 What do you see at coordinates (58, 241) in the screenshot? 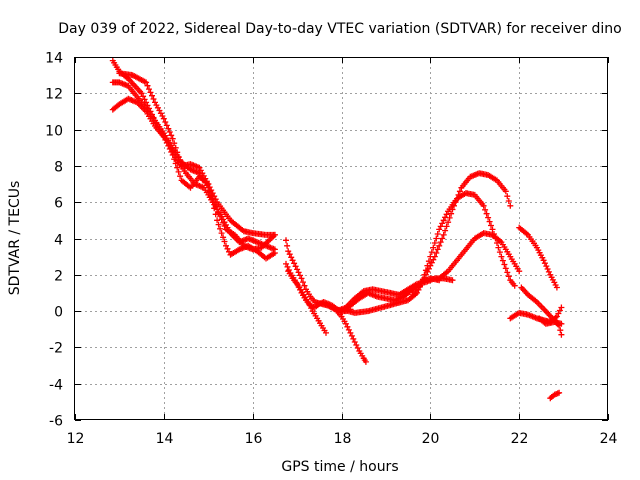
I see `y-tick-label: 4` at bounding box center [58, 241].